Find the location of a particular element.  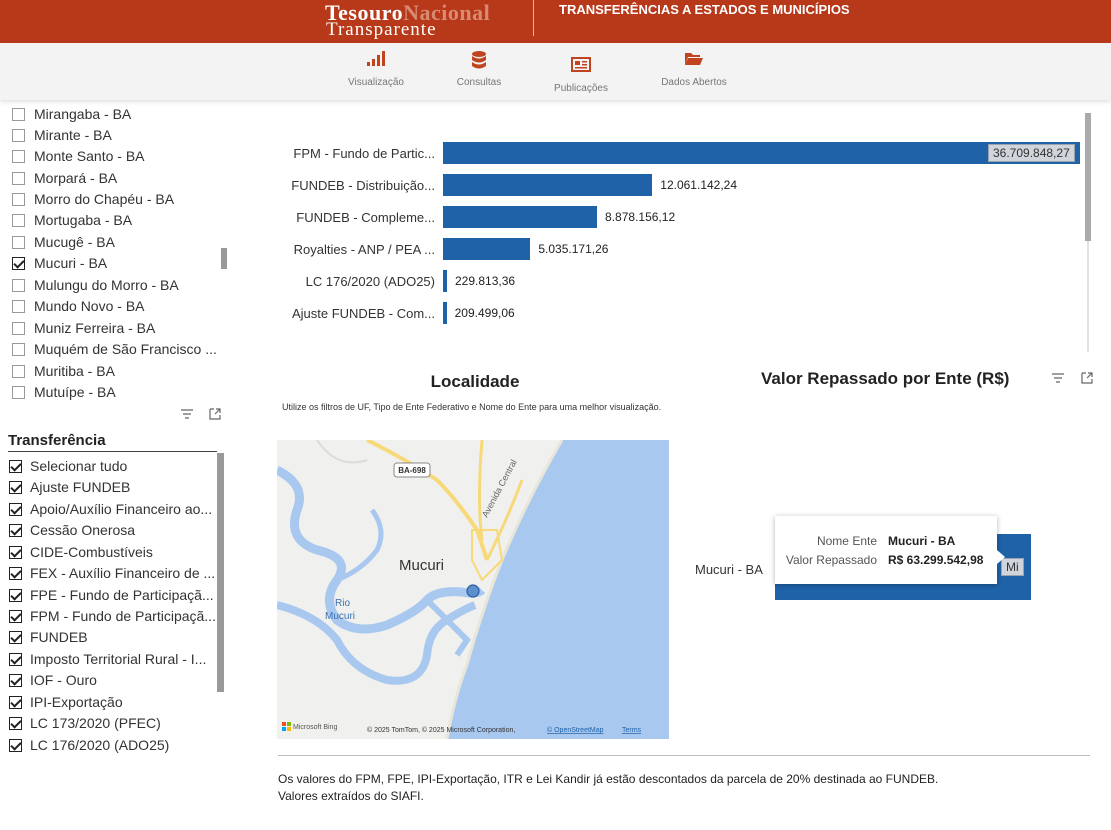

nav-dados-abertos: Dados Abertos is located at coordinates (694, 69).